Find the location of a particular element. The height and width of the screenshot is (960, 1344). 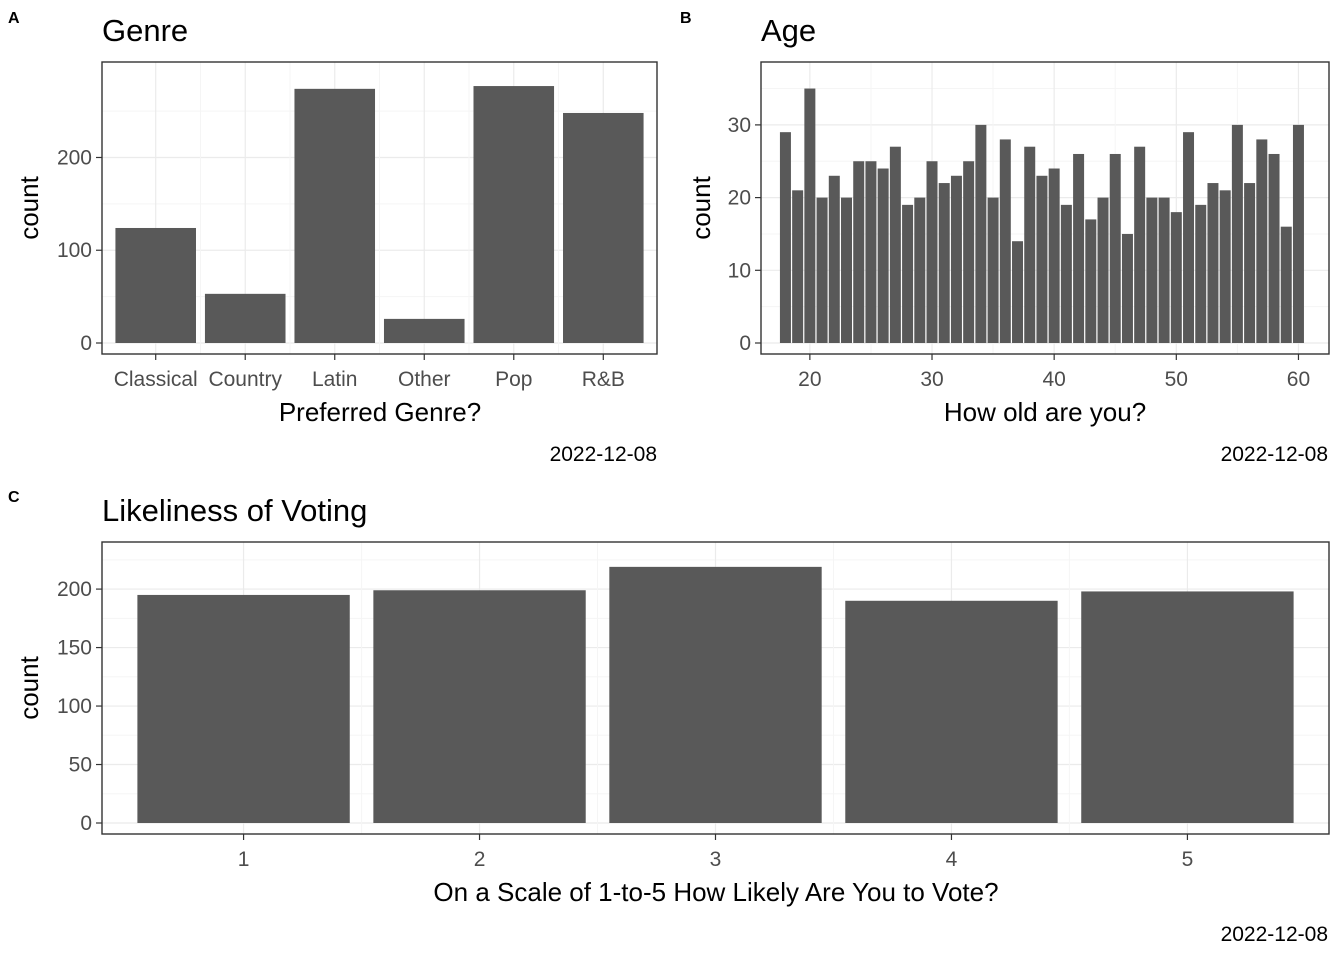

panel-b-y-axis-label: count is located at coordinates (701, 207).